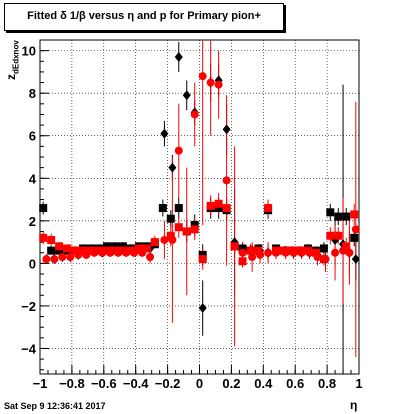  I want to click on y-tick-label: 2, so click(32, 221).